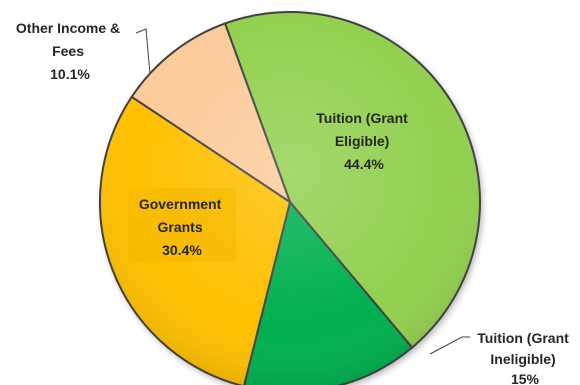 This screenshot has width=580, height=385. I want to click on label-tuition-ineligible-line1: Tuition (Grant, so click(523, 338).